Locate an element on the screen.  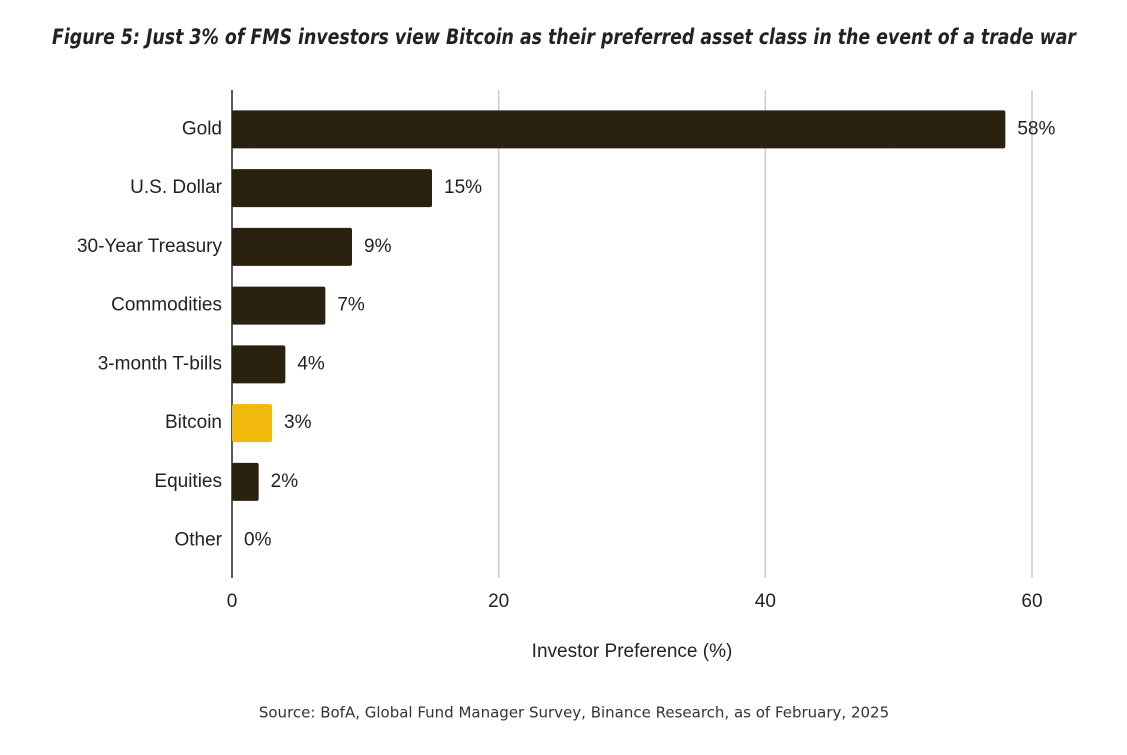
value-label: 4% is located at coordinates (311, 363).